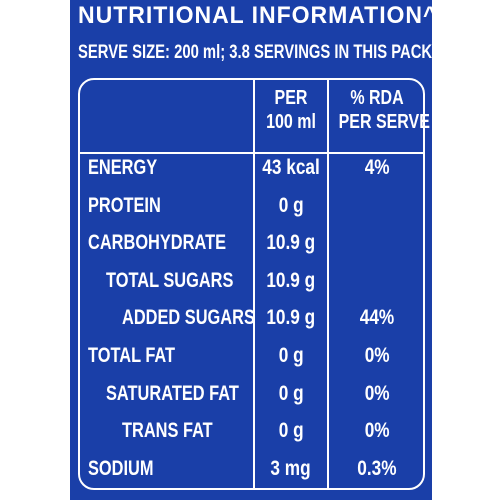 The width and height of the screenshot is (500, 500). Describe the element at coordinates (167, 431) in the screenshot. I see `nutrient-name: TRANS FAT` at that location.